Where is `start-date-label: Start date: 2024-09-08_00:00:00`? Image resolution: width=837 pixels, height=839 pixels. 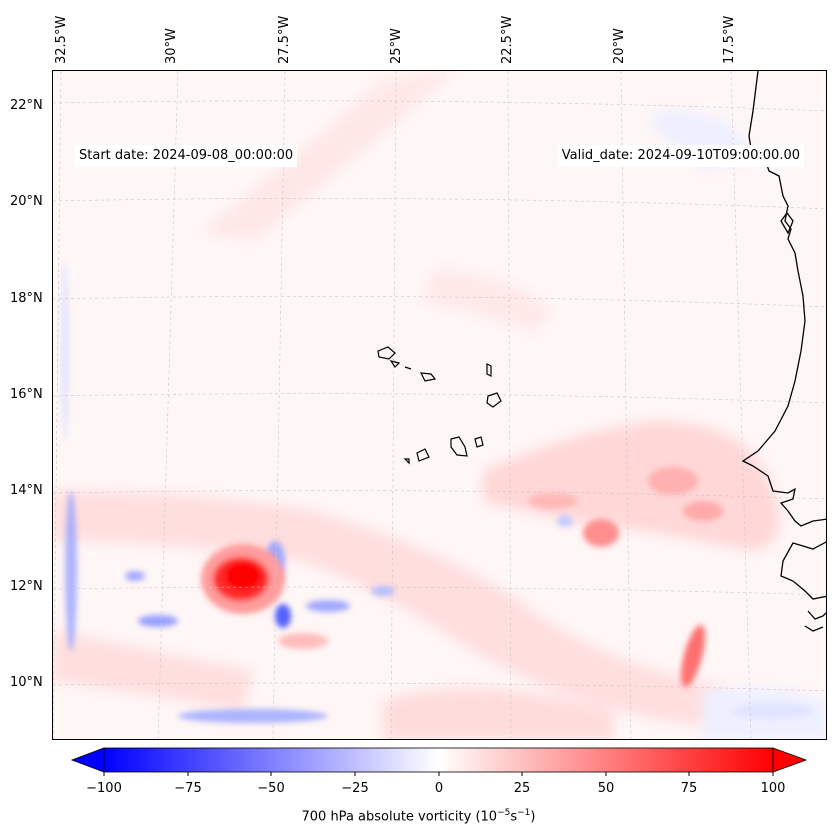 start-date-label: Start date: 2024-09-08_00:00:00 is located at coordinates (186, 156).